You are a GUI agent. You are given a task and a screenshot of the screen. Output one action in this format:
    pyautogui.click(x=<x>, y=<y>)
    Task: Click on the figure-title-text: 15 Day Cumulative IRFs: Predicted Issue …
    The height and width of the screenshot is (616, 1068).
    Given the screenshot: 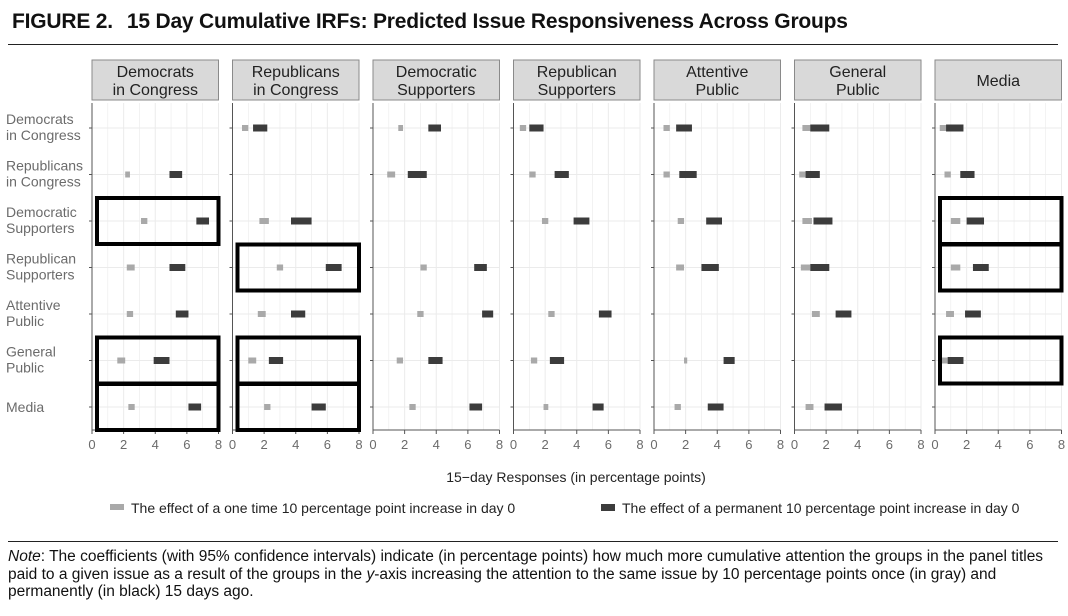 What is the action you would take?
    pyautogui.click(x=487, y=21)
    